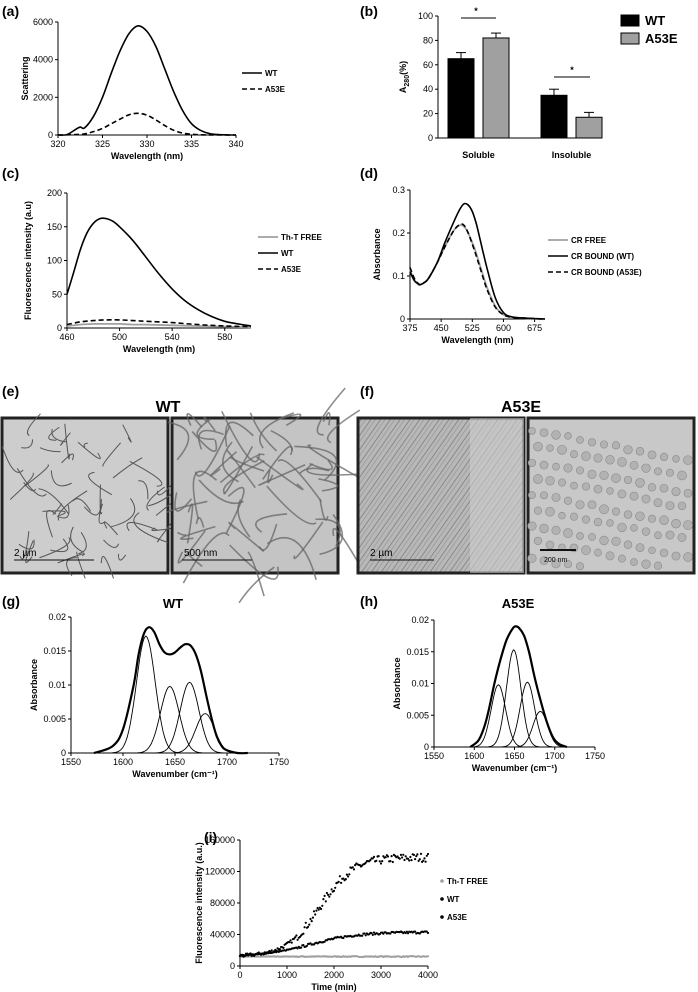 The height and width of the screenshot is (992, 698). Describe the element at coordinates (102, 144) in the screenshot. I see `x-tick-label: 325` at that location.